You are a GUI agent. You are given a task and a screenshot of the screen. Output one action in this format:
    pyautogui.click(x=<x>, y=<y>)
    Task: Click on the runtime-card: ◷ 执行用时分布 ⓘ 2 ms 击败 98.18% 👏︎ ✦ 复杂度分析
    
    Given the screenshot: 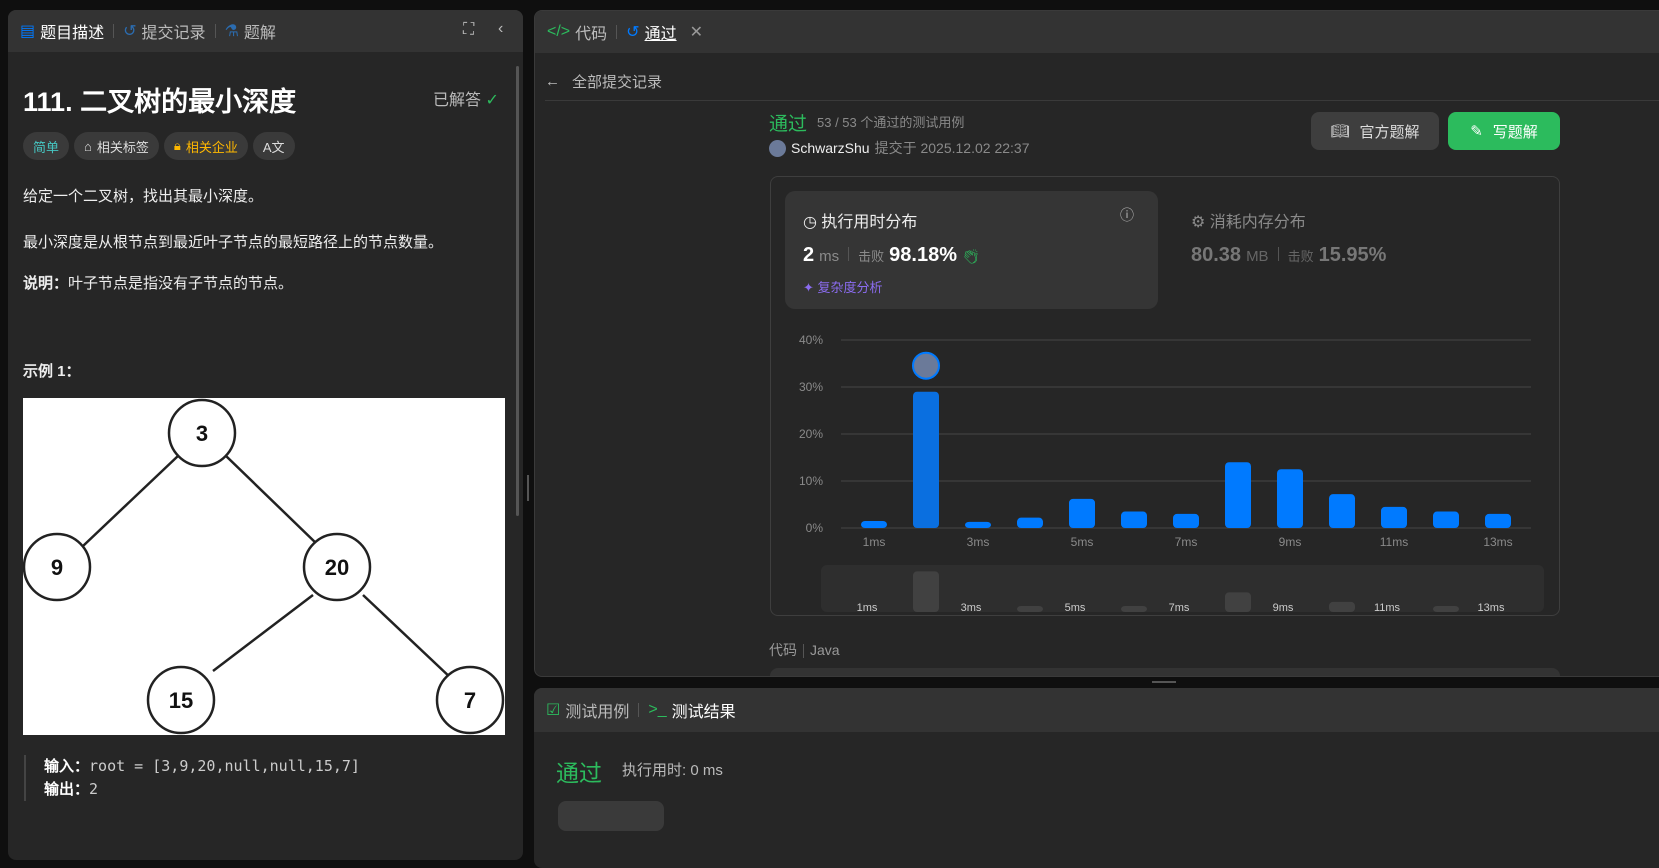 What is the action you would take?
    pyautogui.click(x=971, y=250)
    